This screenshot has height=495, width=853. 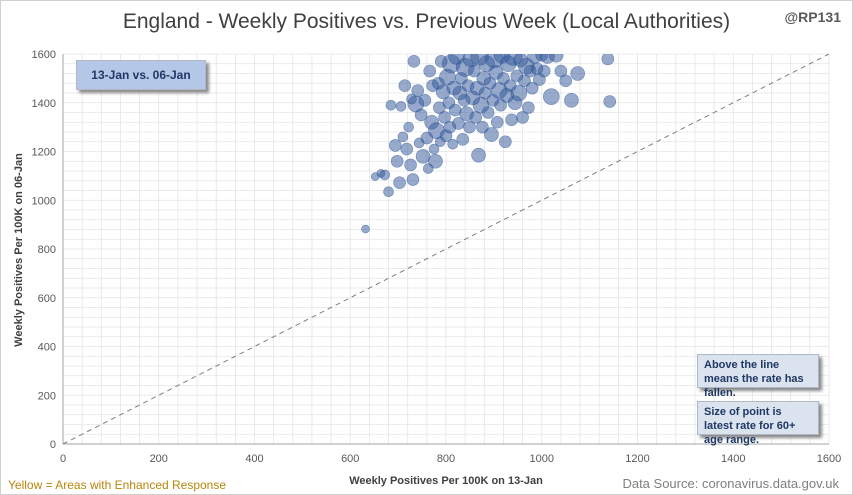 I want to click on x-tick-label: 0, so click(x=63, y=459).